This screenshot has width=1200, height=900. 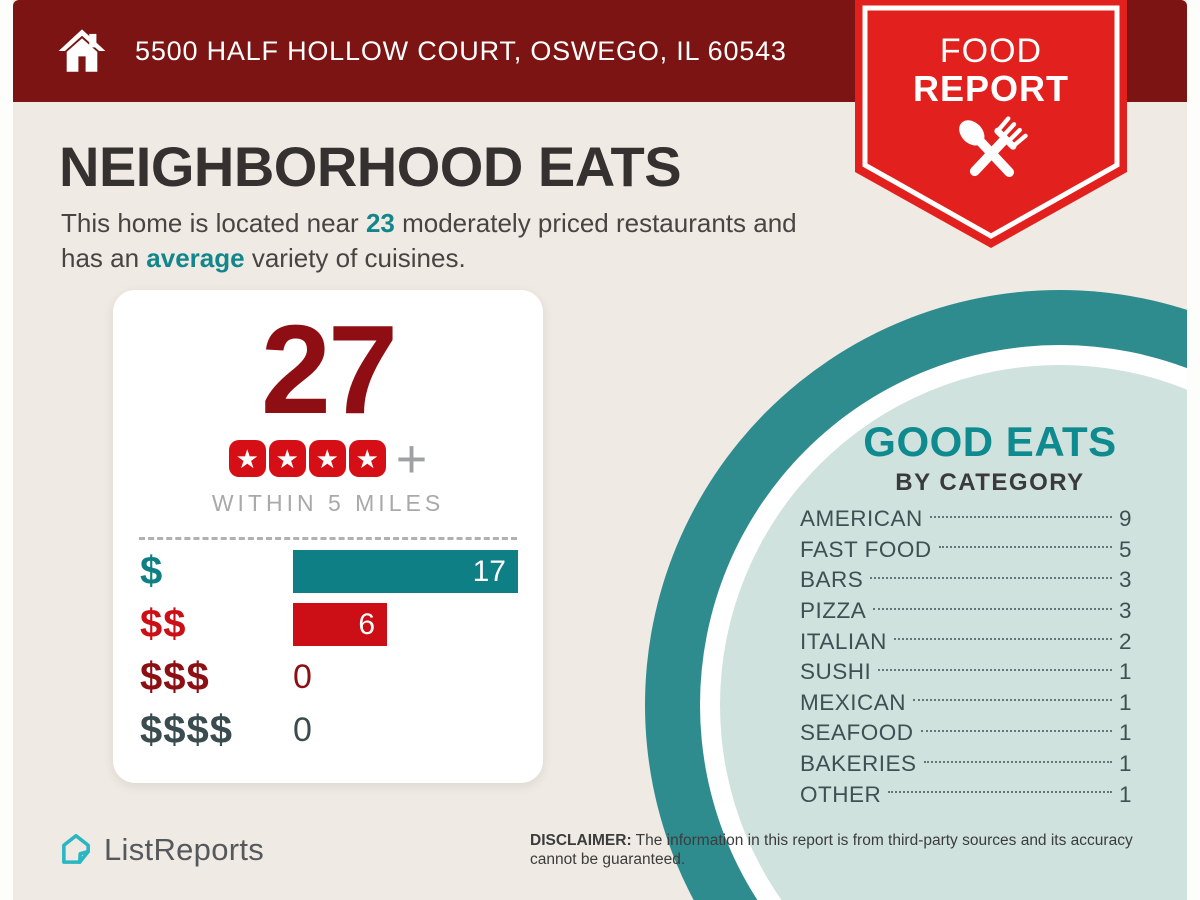 I want to click on subtitle-accent: average, so click(x=195, y=258).